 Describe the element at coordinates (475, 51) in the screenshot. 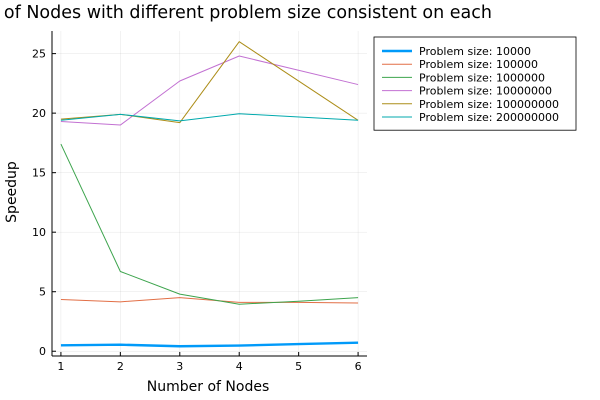

I see `legend-label: Problem size: 10000` at that location.